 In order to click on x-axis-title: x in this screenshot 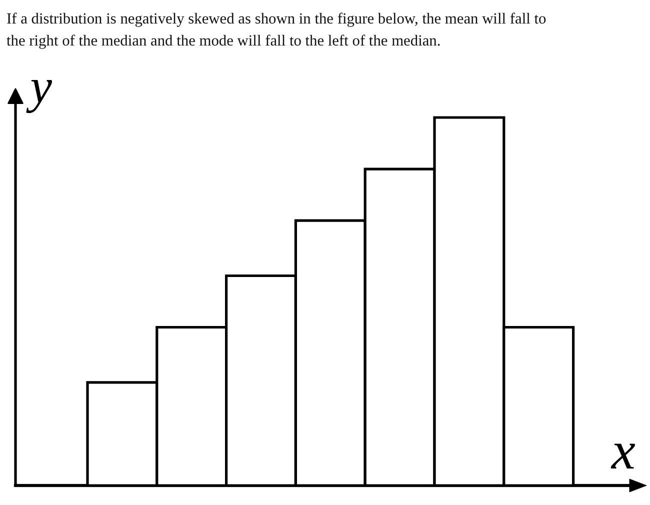, I will do `click(623, 450)`.